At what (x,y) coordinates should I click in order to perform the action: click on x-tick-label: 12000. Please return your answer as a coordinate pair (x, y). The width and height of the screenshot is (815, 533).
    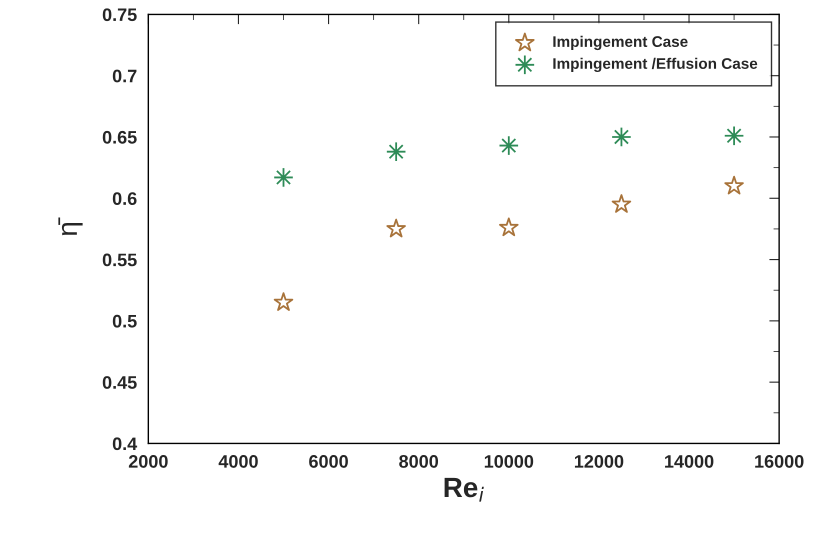
    Looking at the image, I should click on (599, 461).